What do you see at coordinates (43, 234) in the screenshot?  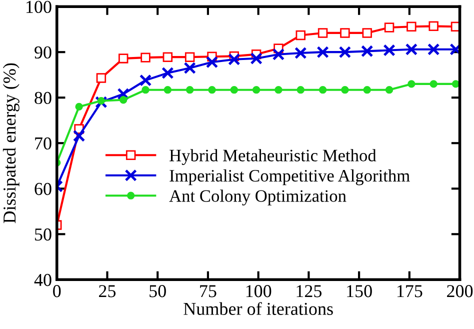 I see `y-tick-label: 50` at bounding box center [43, 234].